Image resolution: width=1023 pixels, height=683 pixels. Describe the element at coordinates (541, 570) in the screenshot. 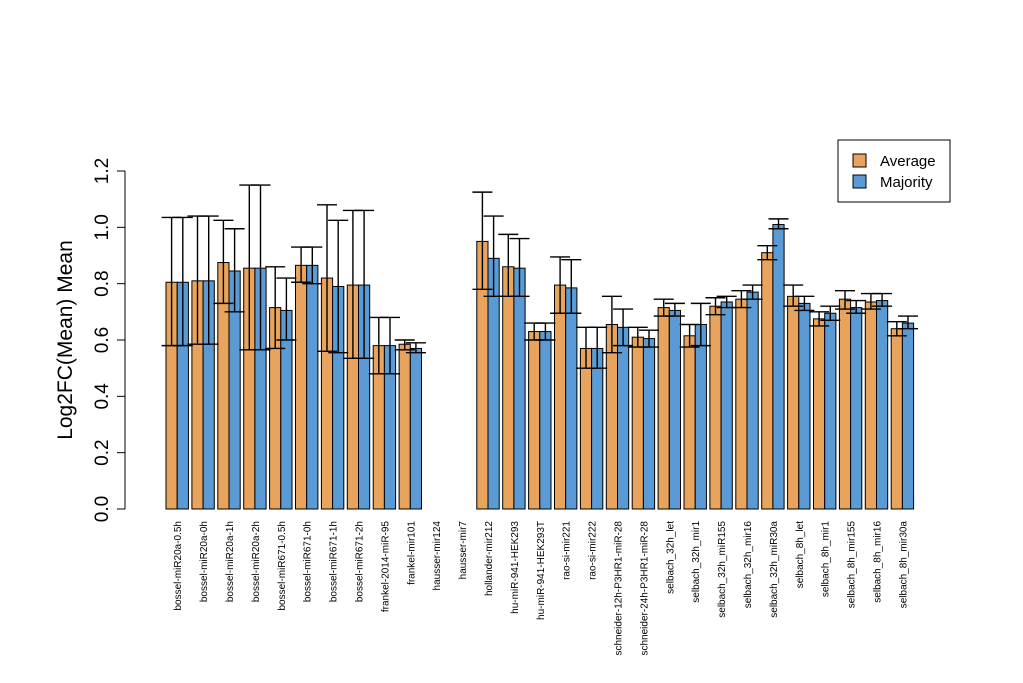

I see `x-tick-label: hu-miR-941-HEK293T` at that location.